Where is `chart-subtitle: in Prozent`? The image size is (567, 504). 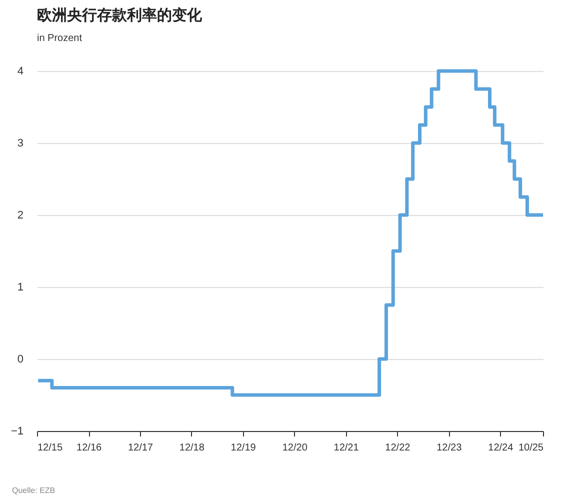
chart-subtitle: in Prozent is located at coordinates (59, 38).